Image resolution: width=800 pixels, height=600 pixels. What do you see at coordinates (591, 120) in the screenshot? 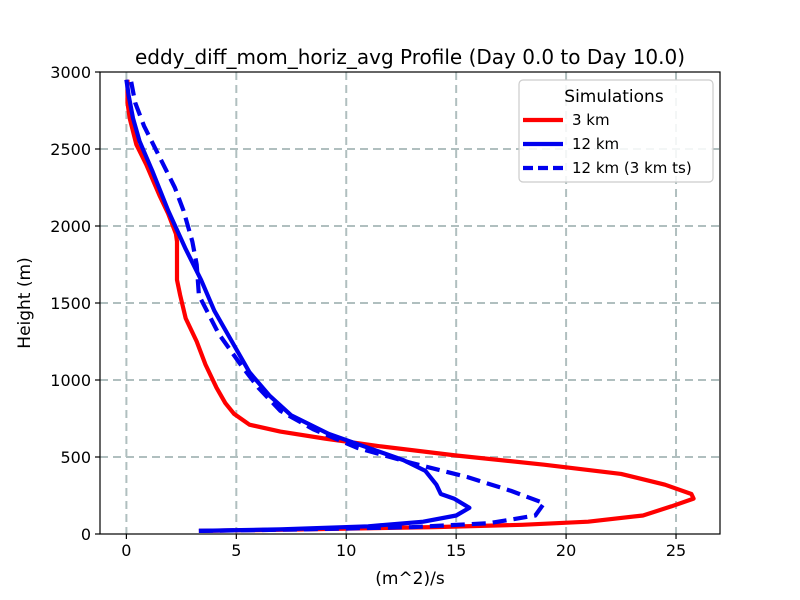
I see `legend-label-1: 3 km` at bounding box center [591, 120].